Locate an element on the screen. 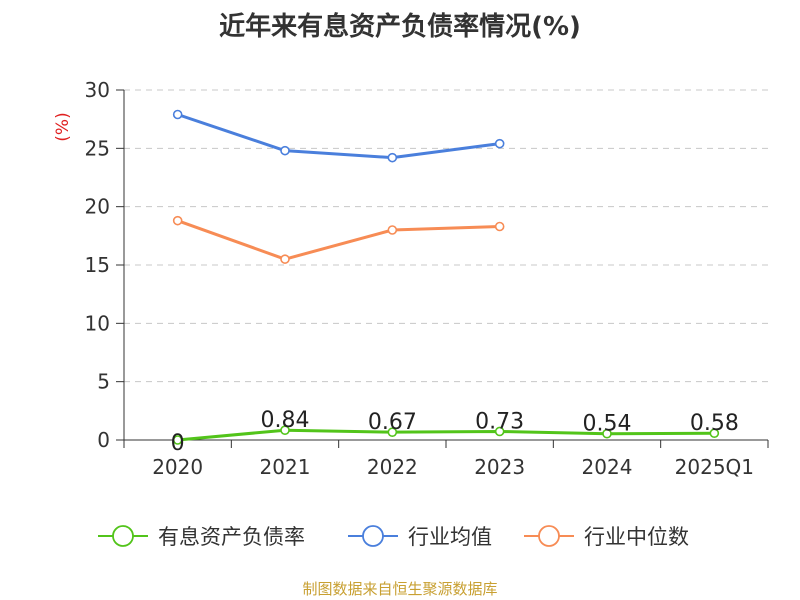 The image size is (800, 600). y-tick-label: 15 is located at coordinates (97, 265).